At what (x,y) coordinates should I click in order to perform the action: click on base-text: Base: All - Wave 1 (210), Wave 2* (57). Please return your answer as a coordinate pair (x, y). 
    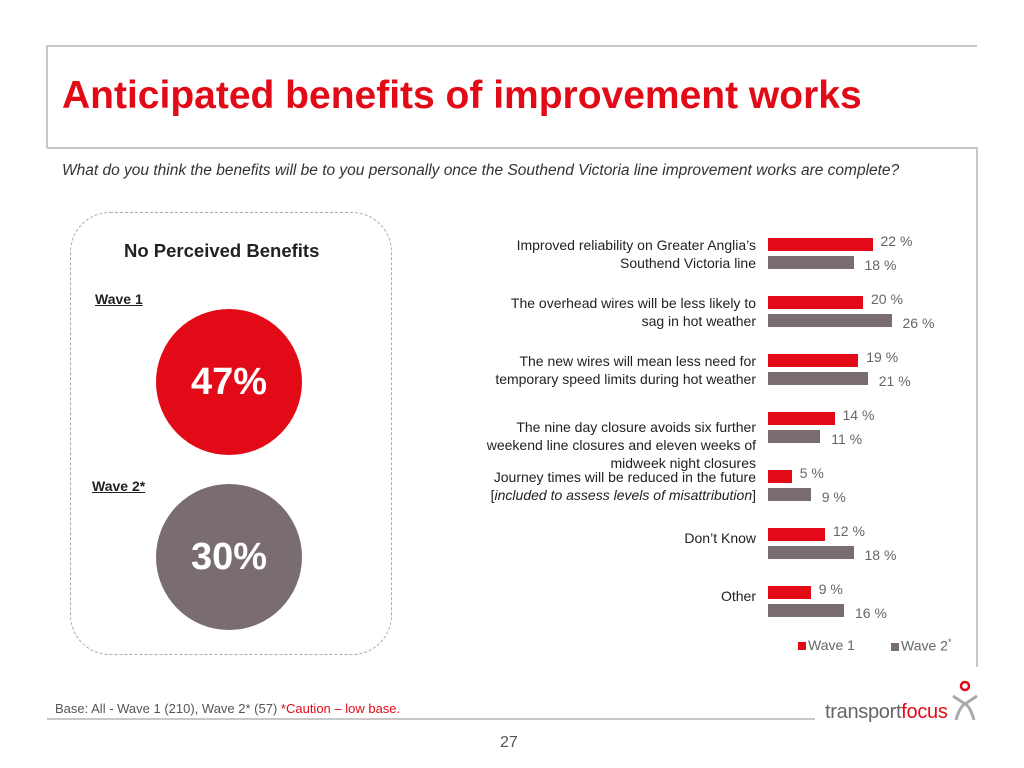
    Looking at the image, I should click on (168, 708).